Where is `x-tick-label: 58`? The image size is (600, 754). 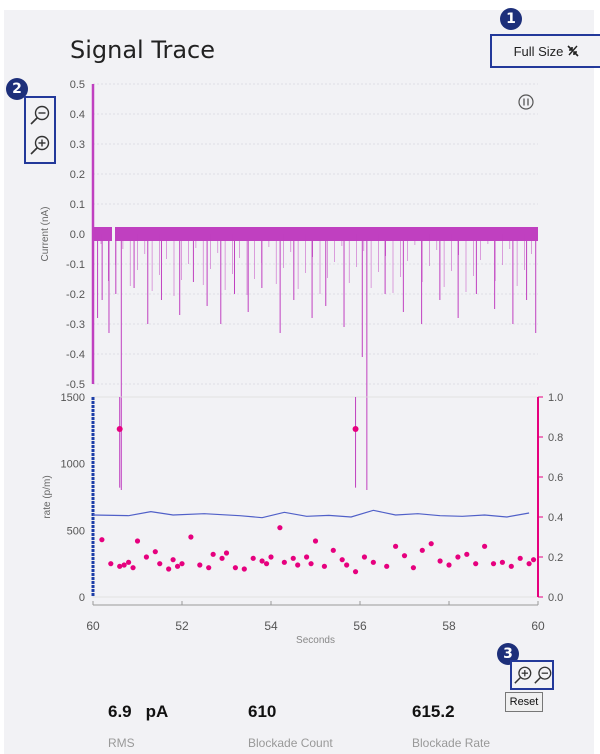 x-tick-label: 58 is located at coordinates (449, 626).